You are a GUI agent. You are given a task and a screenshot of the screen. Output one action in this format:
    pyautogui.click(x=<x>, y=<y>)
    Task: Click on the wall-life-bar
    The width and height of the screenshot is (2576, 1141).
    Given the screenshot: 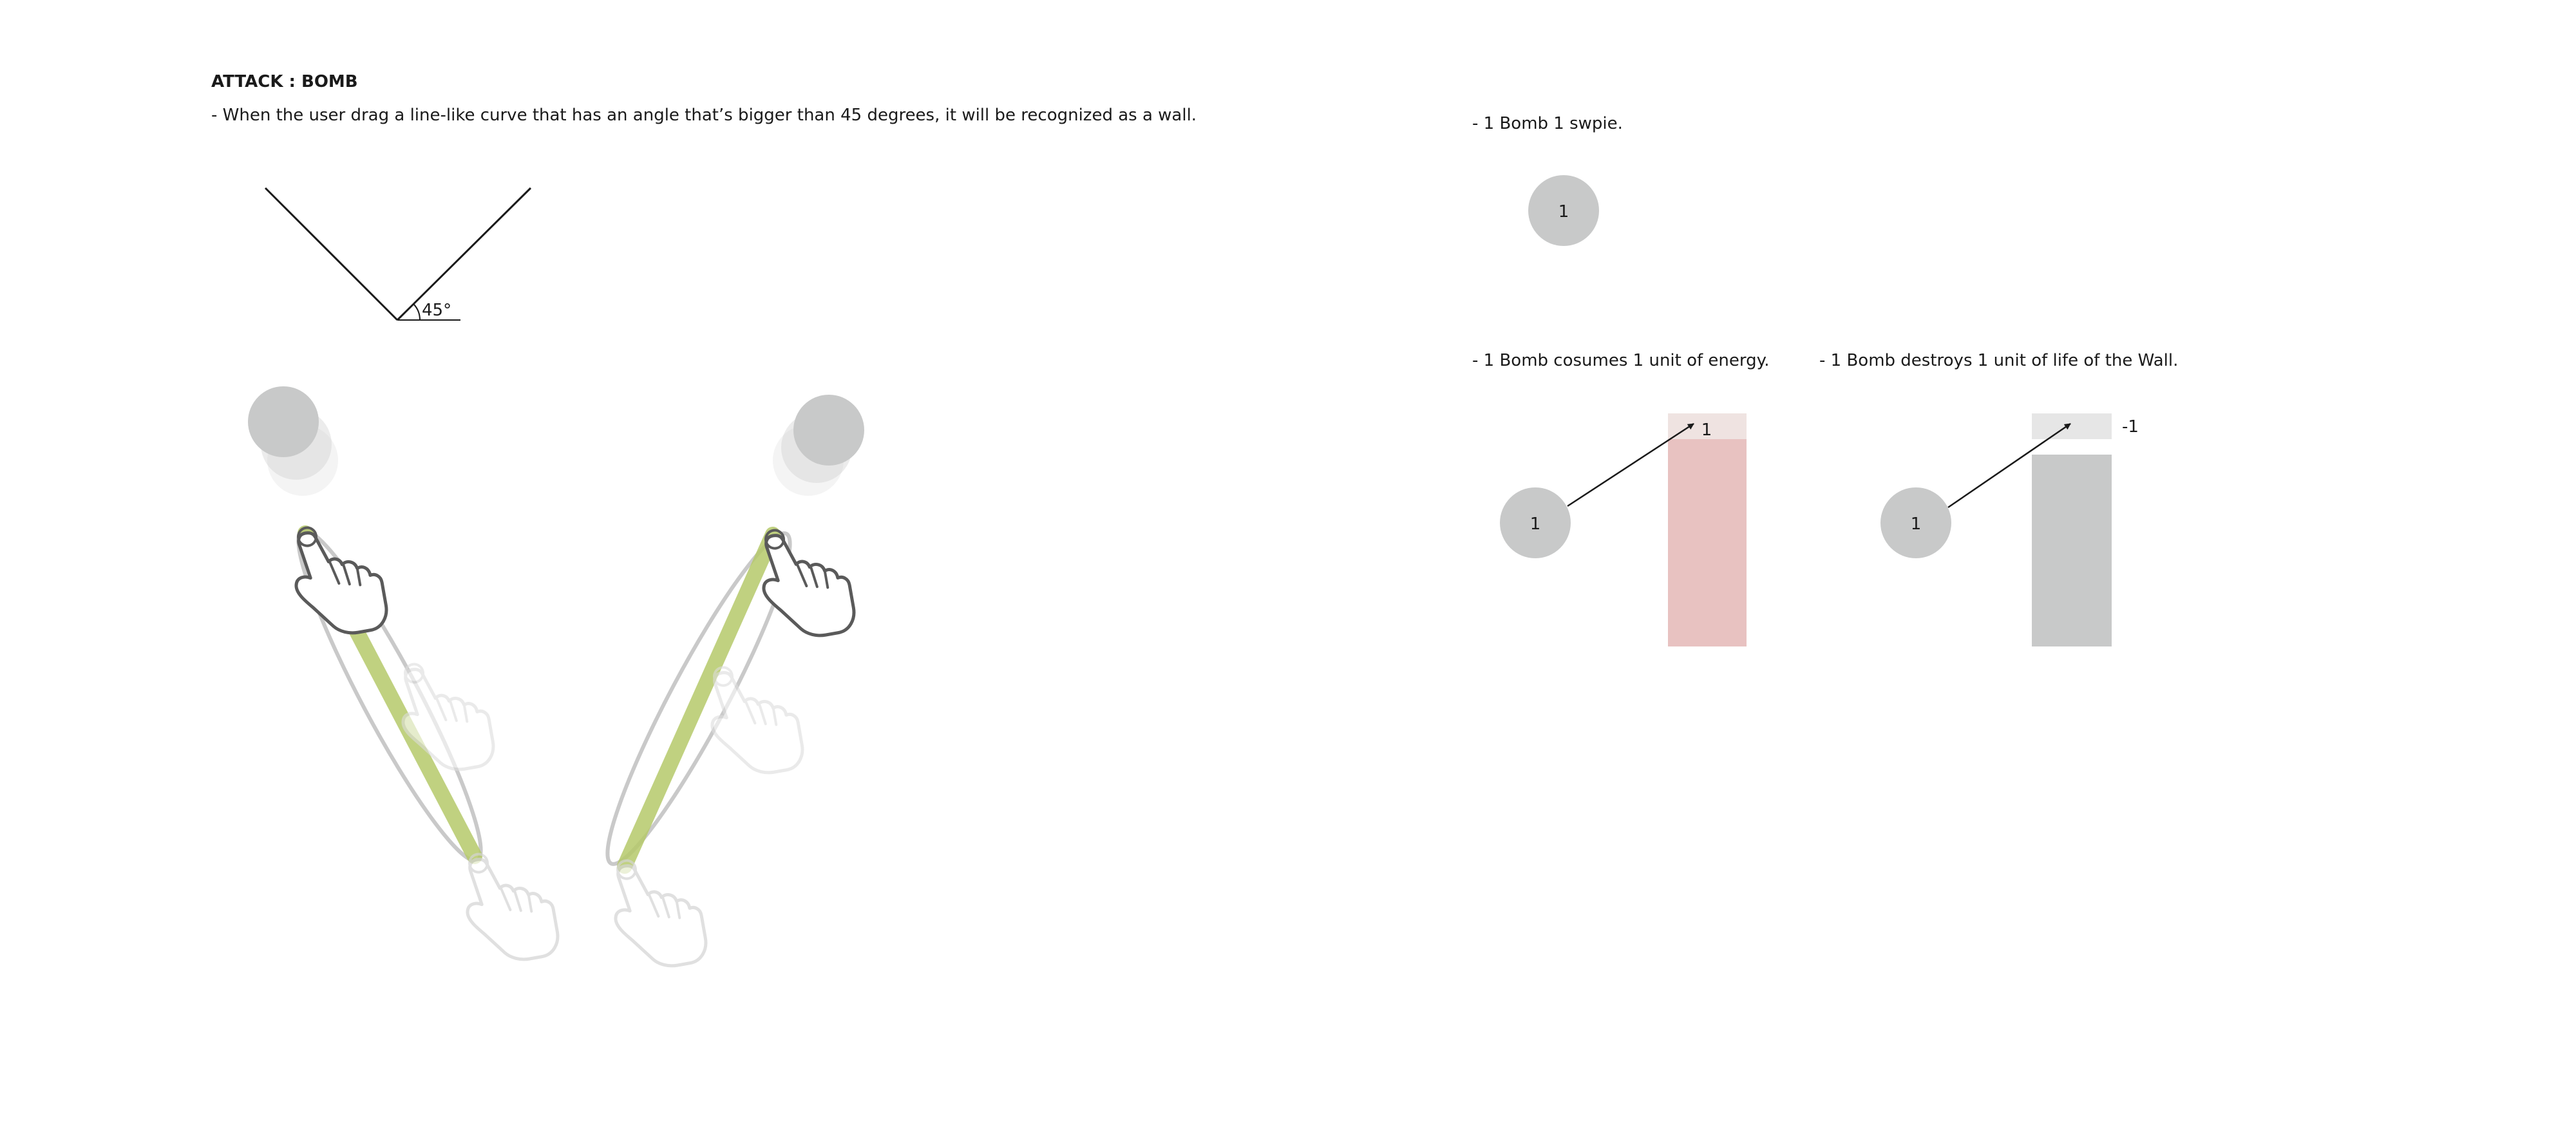 What is the action you would take?
    pyautogui.click(x=2072, y=550)
    